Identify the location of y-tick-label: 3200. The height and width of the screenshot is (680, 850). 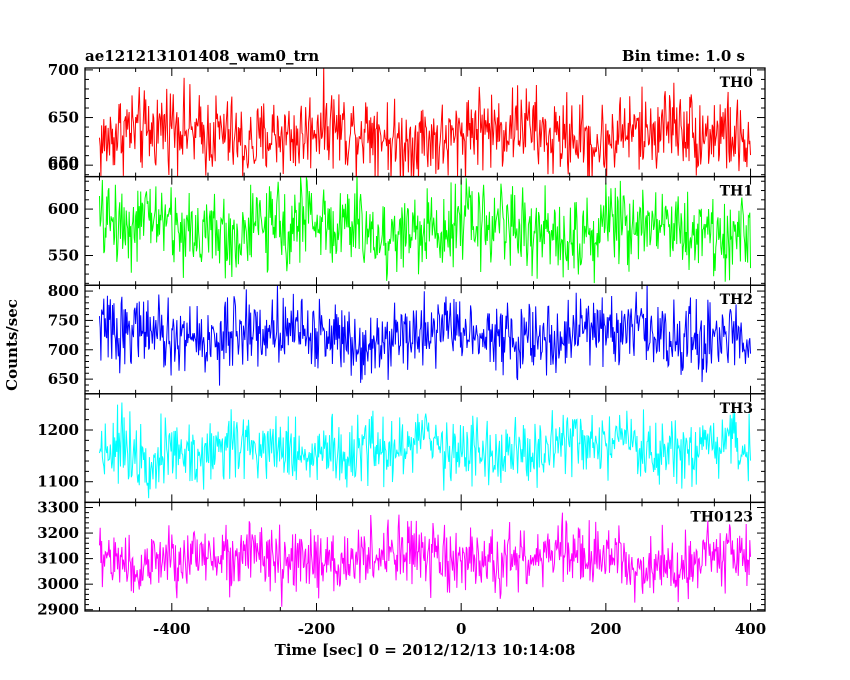
(58, 533).